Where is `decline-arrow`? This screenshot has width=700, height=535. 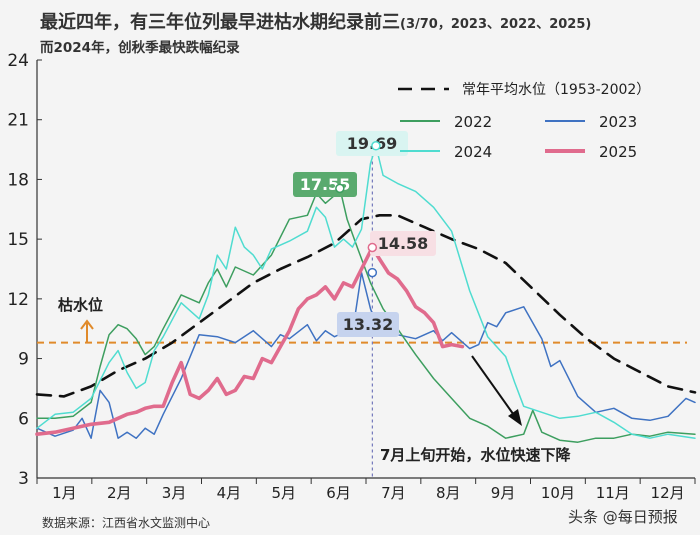 decline-arrow is located at coordinates (494, 387).